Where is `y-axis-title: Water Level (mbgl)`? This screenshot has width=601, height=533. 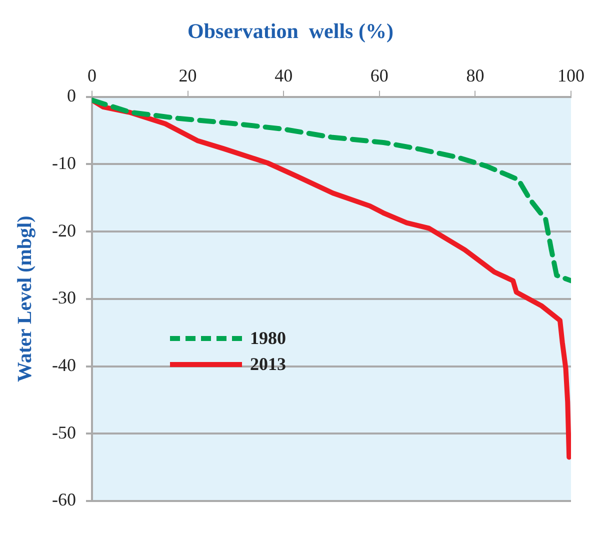
y-axis-title: Water Level (mbgl) is located at coordinates (25, 299).